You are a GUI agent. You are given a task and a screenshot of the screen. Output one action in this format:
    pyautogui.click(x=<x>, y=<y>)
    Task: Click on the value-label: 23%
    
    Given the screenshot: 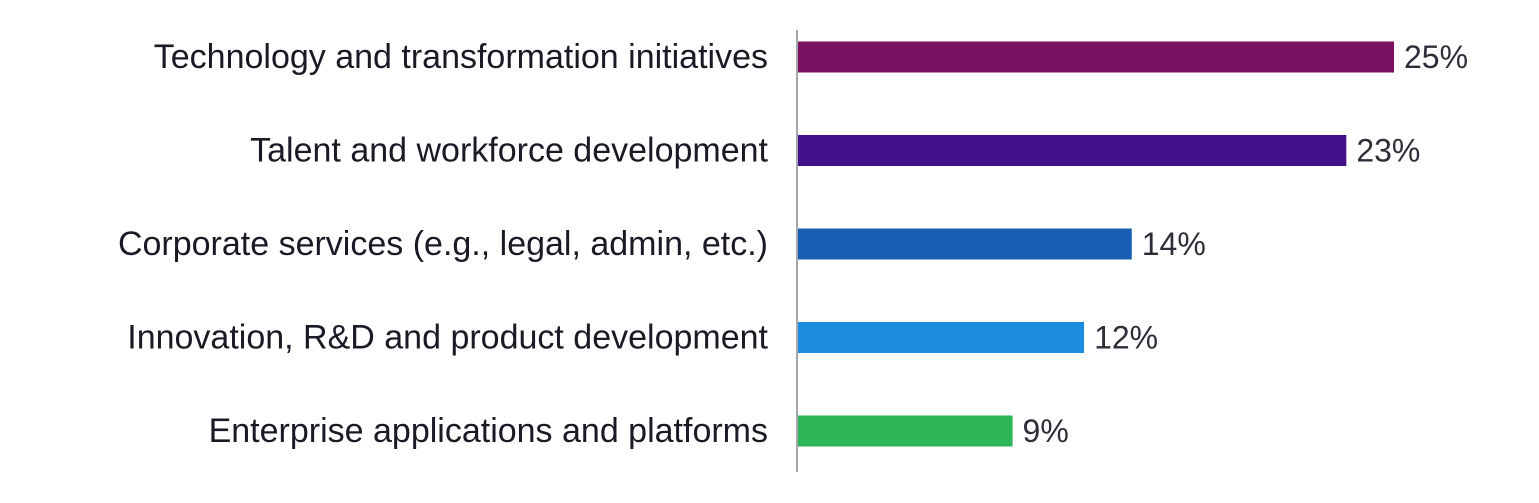 What is the action you would take?
    pyautogui.click(x=1388, y=151)
    